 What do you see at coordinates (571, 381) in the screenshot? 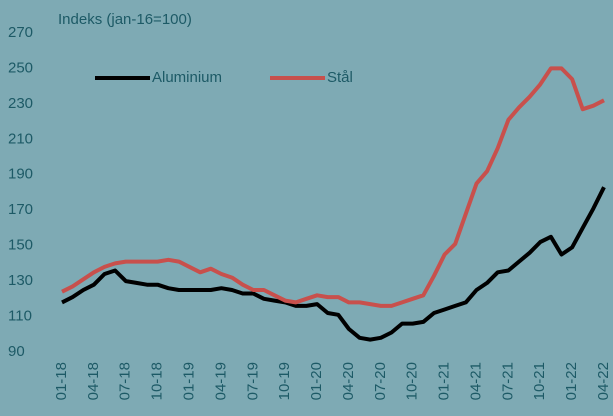
I see `x-tick-label: 01-22` at bounding box center [571, 381].